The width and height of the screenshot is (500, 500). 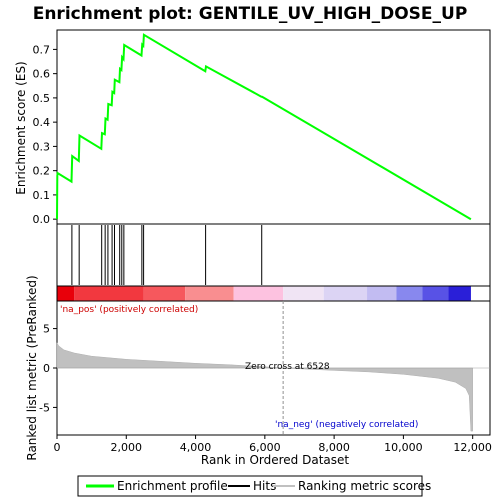 I want to click on es-ytick-label: 0.3, so click(x=42, y=146).